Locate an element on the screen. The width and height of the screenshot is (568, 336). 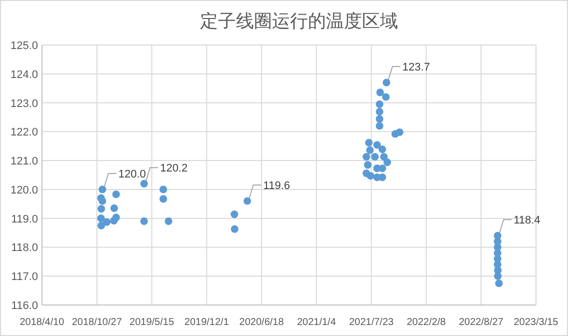
y-tick-label: 118.0 is located at coordinates (24, 248).